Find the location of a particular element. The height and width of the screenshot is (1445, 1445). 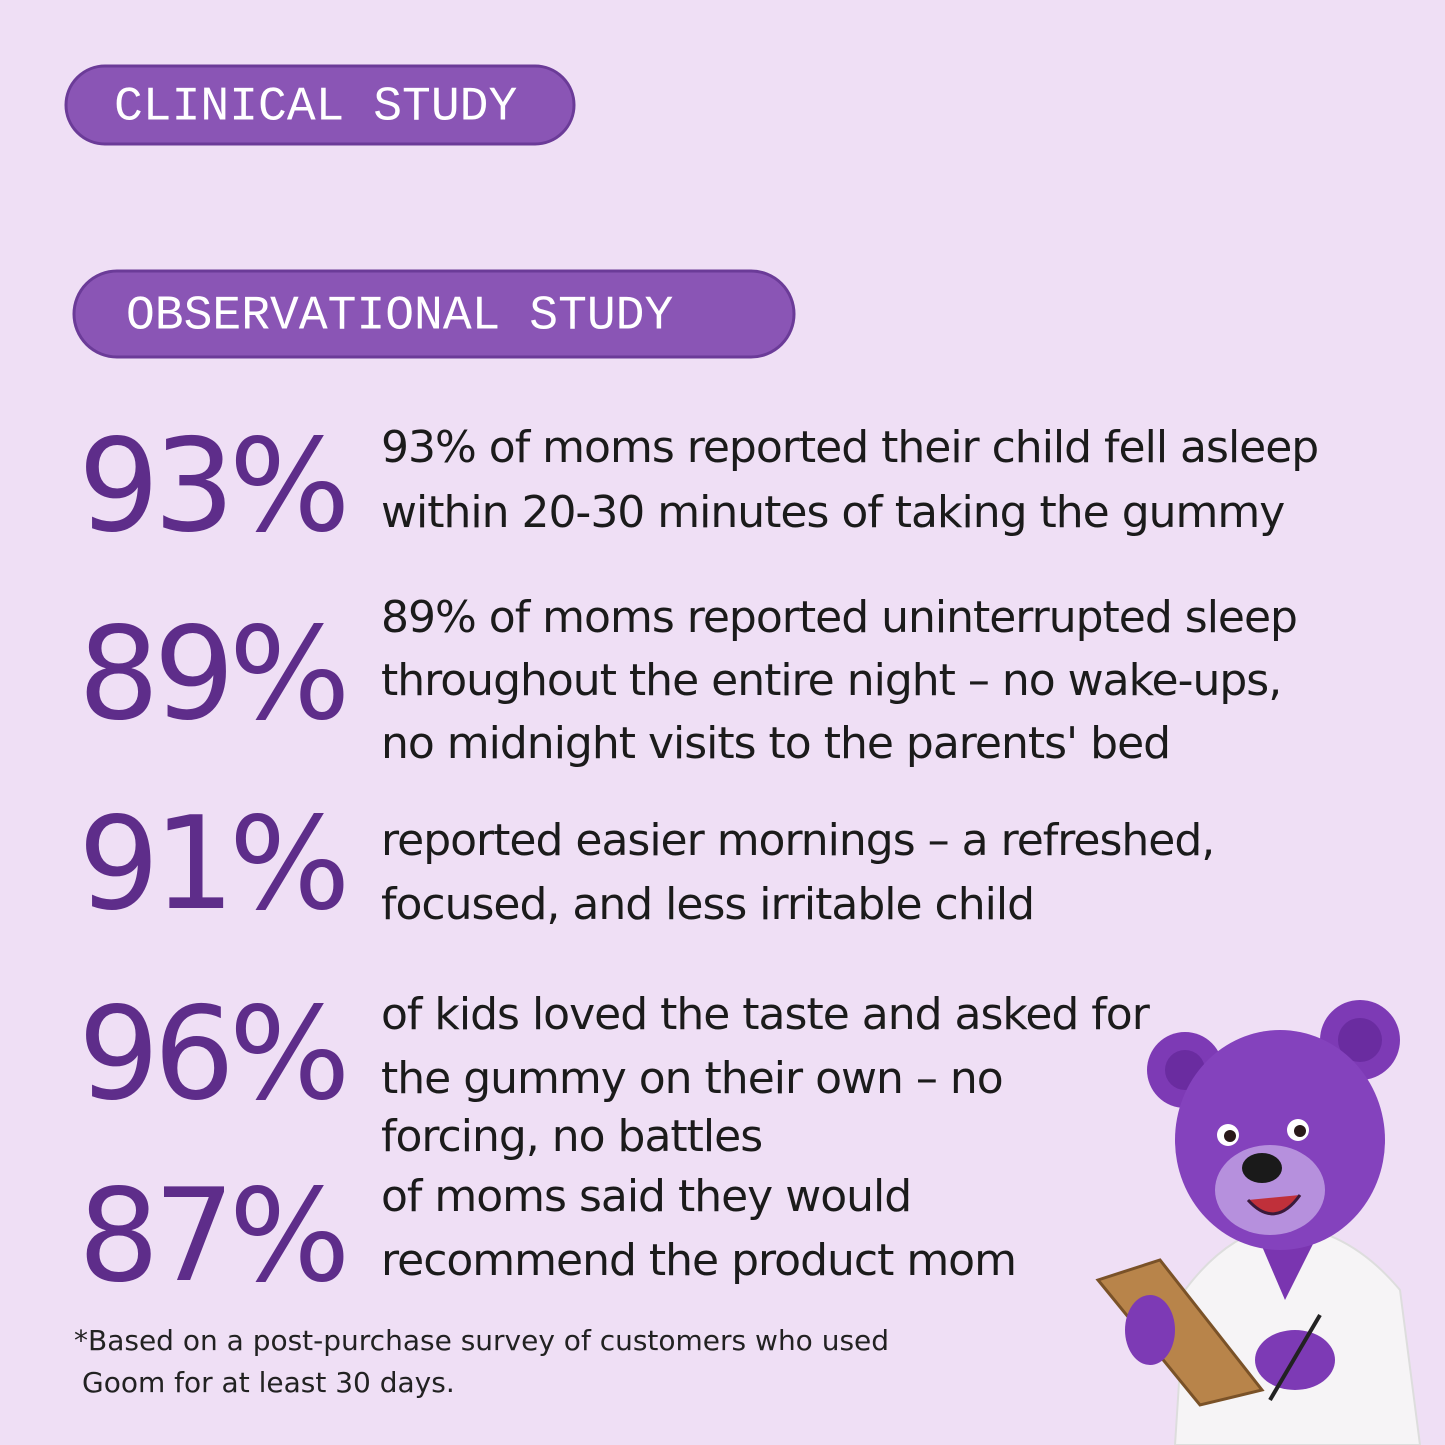

stat-value: 91% is located at coordinates (211, 864).